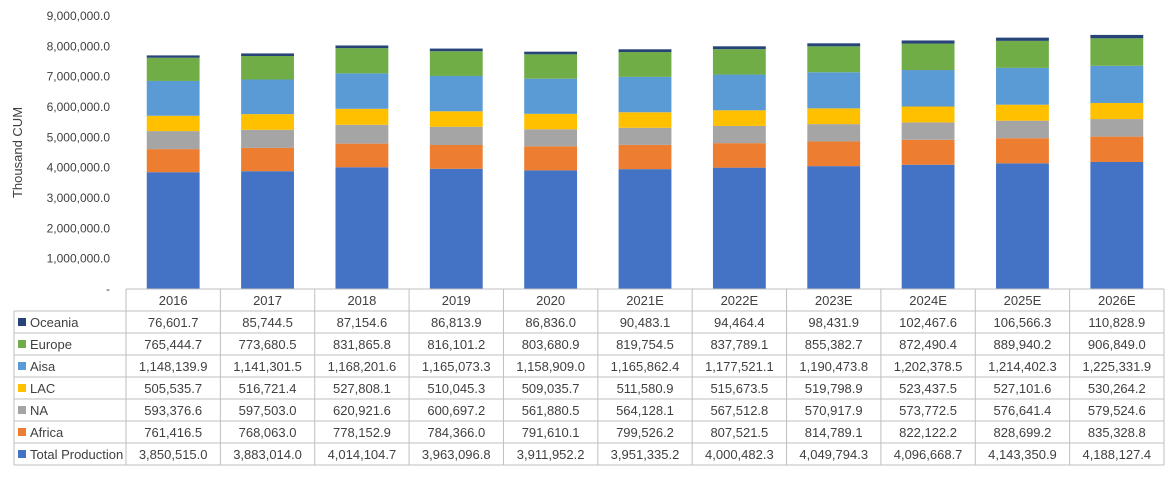 Image resolution: width=1175 pixels, height=478 pixels. Describe the element at coordinates (739, 322) in the screenshot. I see `data-table-cell: 94,464.4` at that location.